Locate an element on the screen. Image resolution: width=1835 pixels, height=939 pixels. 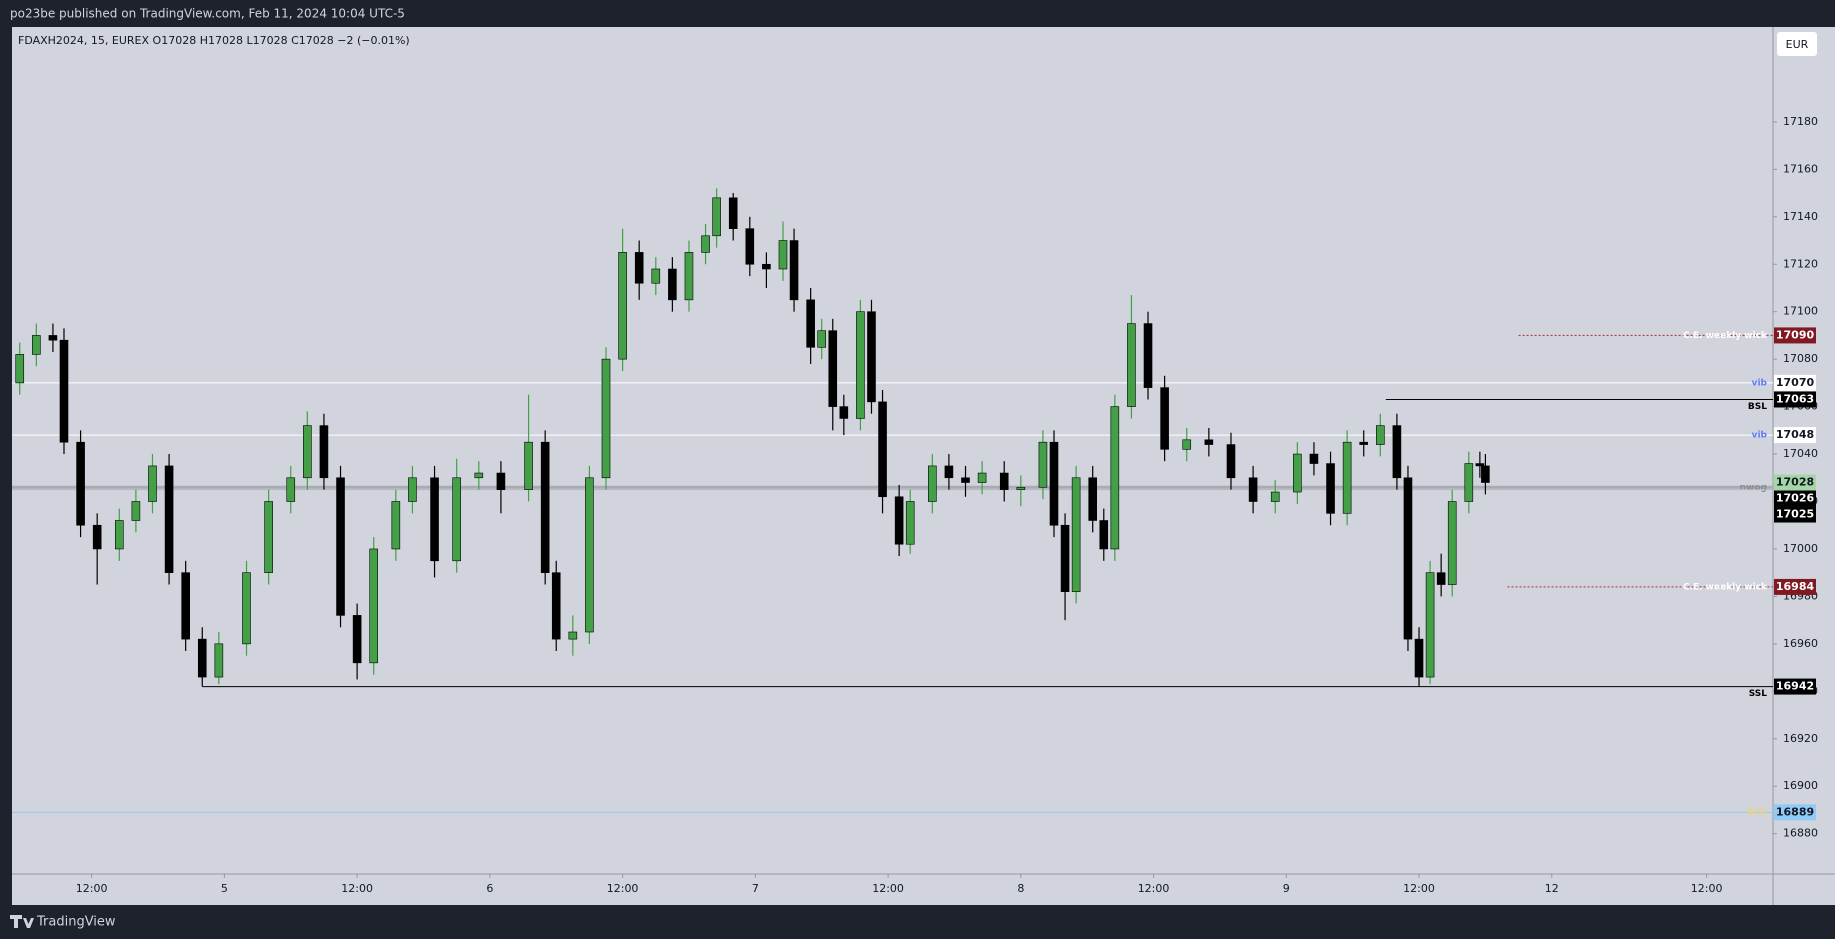
y-tick-label: 17080 is located at coordinates (1800, 358).